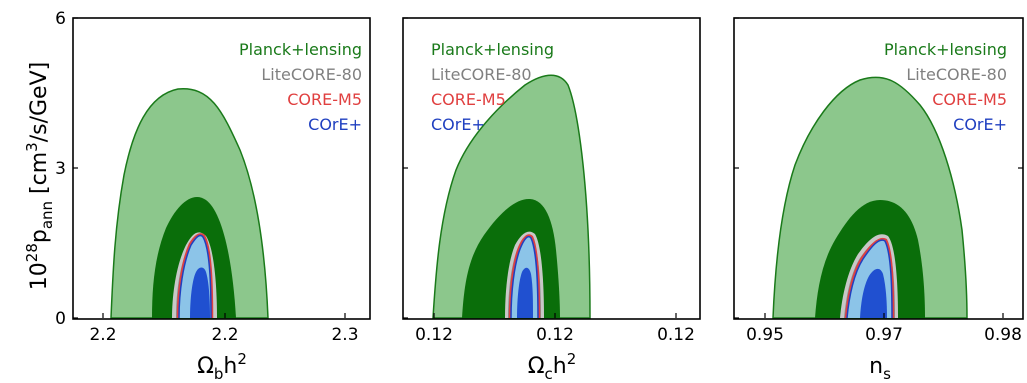 Image resolution: width=1027 pixels, height=383 pixels. What do you see at coordinates (200, 292) in the screenshot?
I see `coreplus-68-contour-omega-b` at bounding box center [200, 292].